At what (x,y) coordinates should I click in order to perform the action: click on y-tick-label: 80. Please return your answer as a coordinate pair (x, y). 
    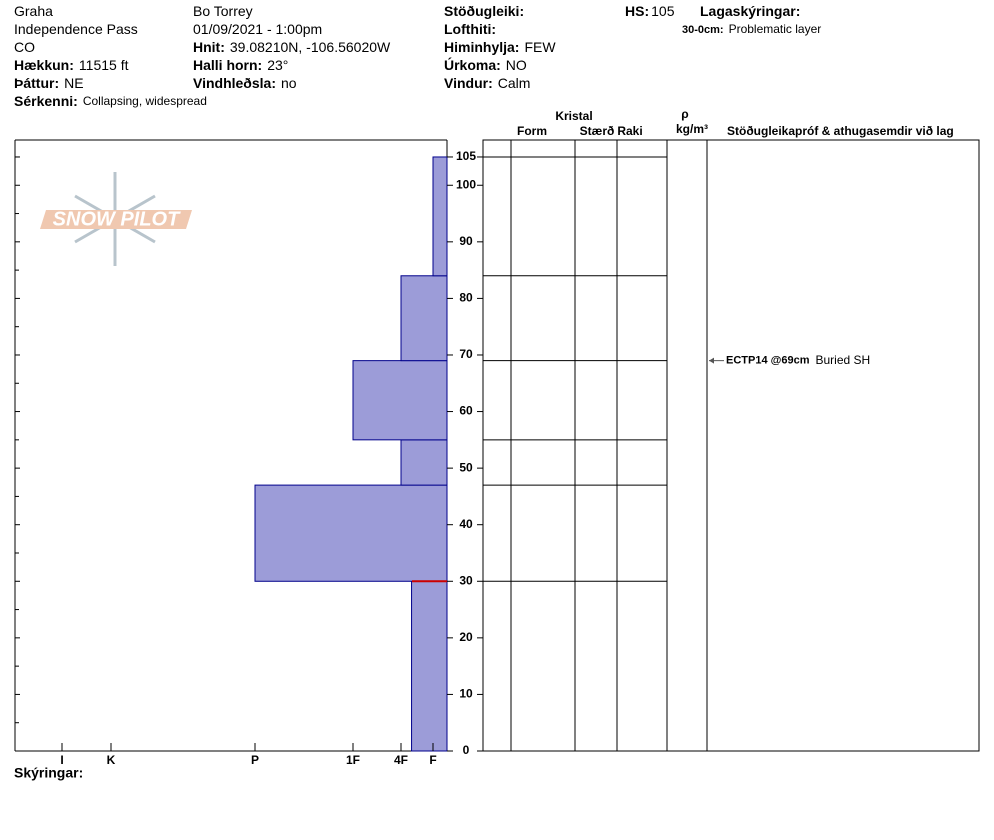
    Looking at the image, I should click on (466, 298).